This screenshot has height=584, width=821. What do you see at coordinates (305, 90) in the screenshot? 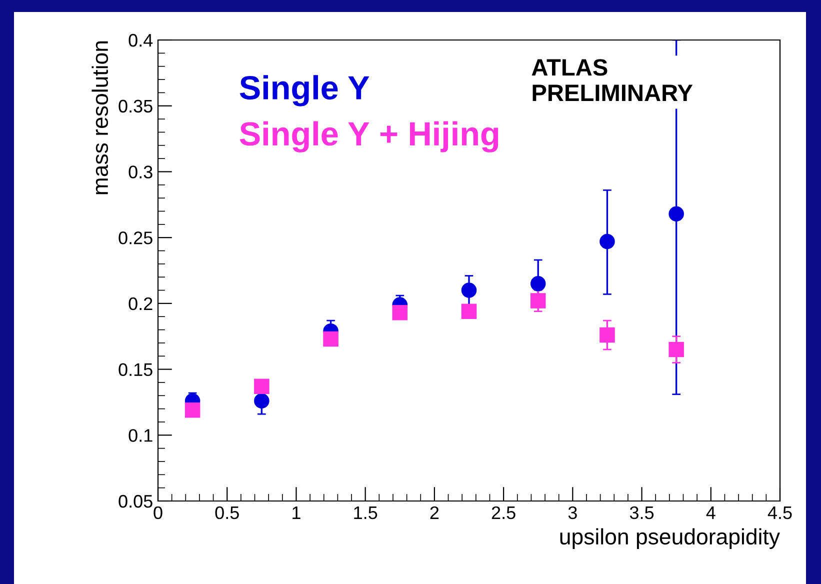
I see `text: Single Υ` at bounding box center [305, 90].